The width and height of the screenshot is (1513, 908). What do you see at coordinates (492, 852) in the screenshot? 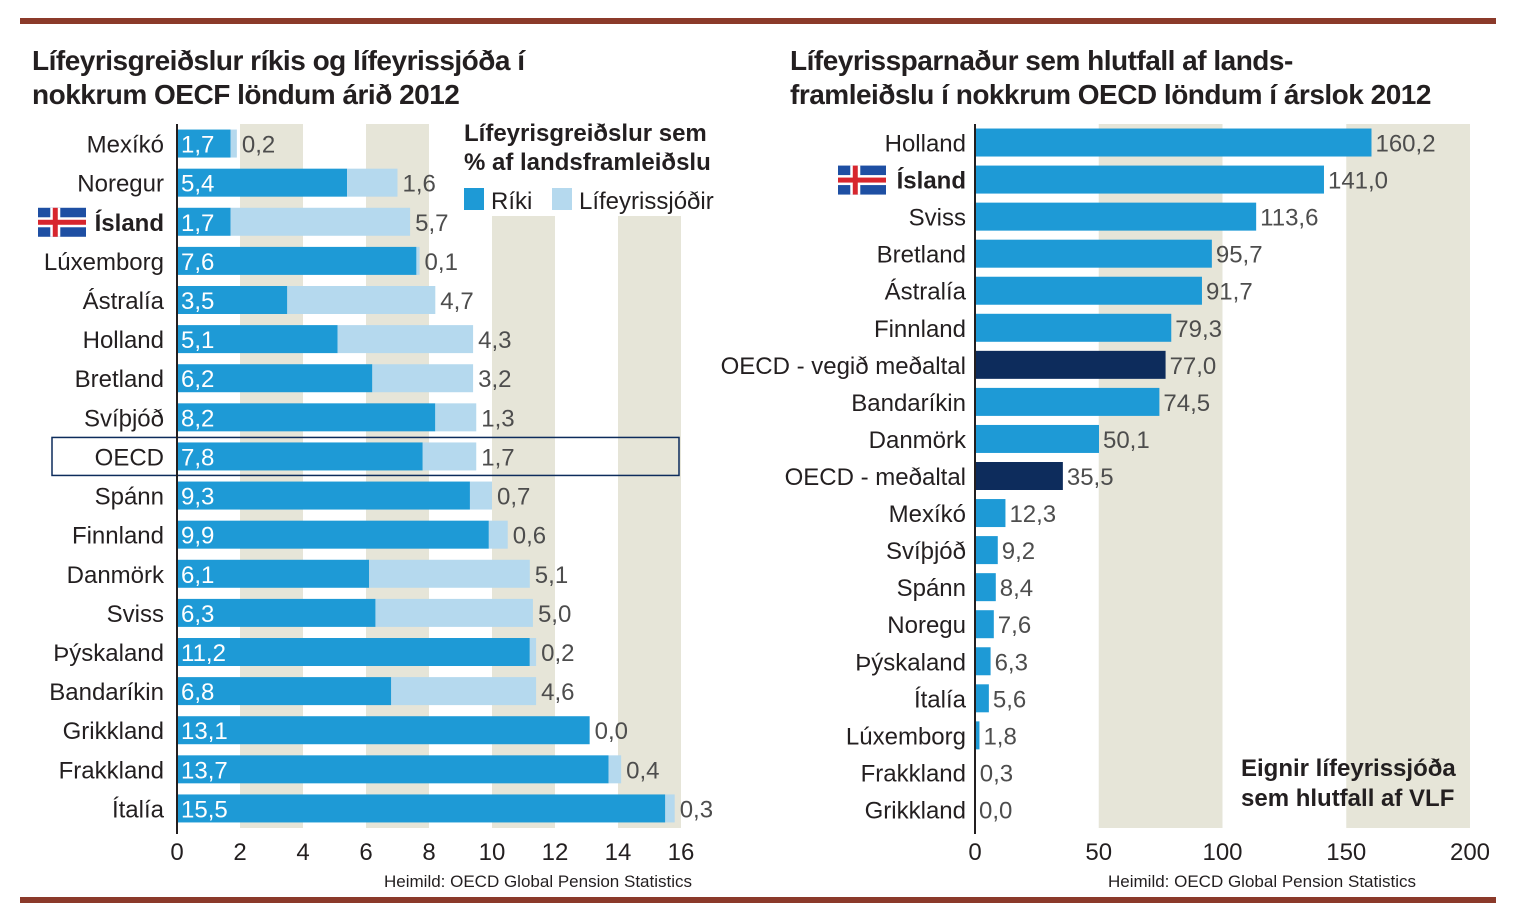
I see `x-tick-label: 10` at bounding box center [492, 852].